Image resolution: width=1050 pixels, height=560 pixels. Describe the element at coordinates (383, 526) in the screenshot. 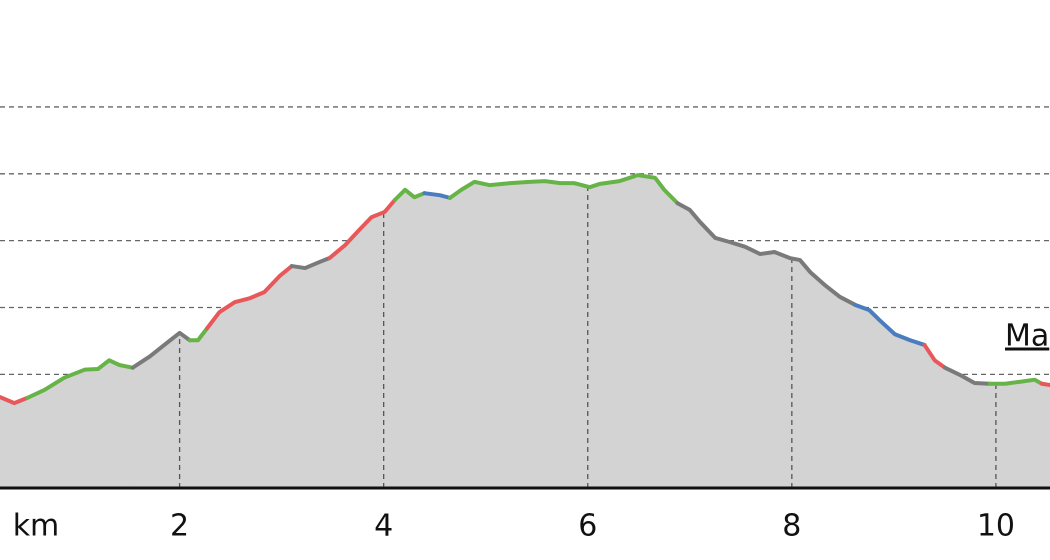

I see `x-tick-label: 4` at that location.